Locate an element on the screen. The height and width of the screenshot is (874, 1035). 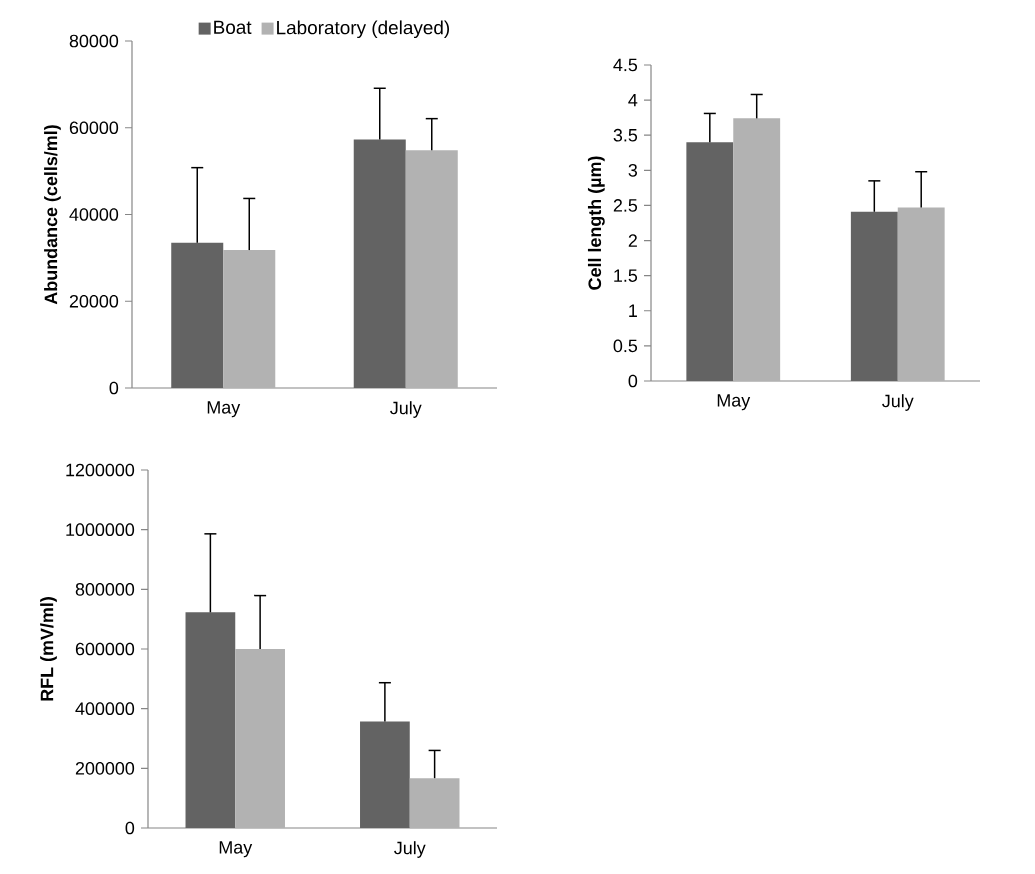
y-tick-label: 40000 is located at coordinates (94, 214).